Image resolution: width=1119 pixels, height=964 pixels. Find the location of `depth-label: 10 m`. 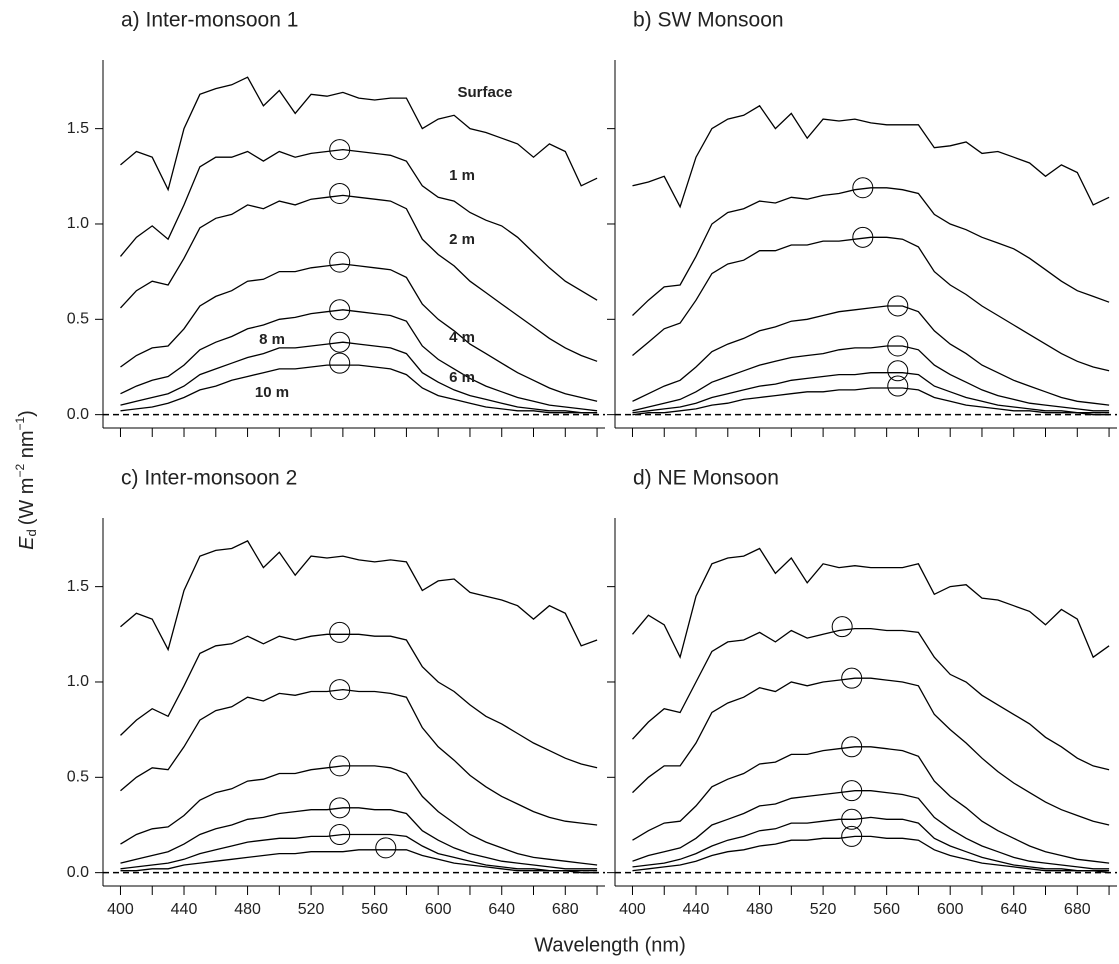

depth-label: 10 m is located at coordinates (272, 392).